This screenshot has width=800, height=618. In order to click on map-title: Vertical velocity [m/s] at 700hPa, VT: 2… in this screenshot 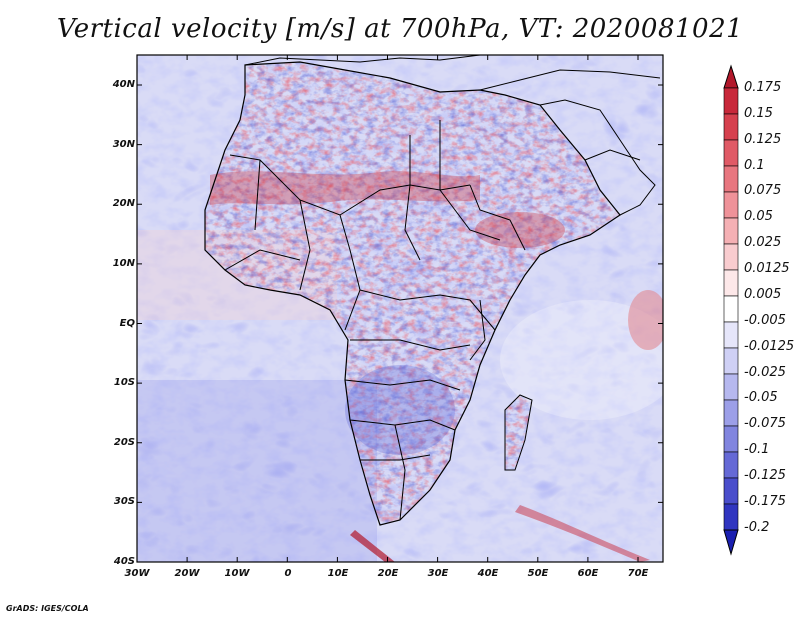, I will do `click(400, 29)`.